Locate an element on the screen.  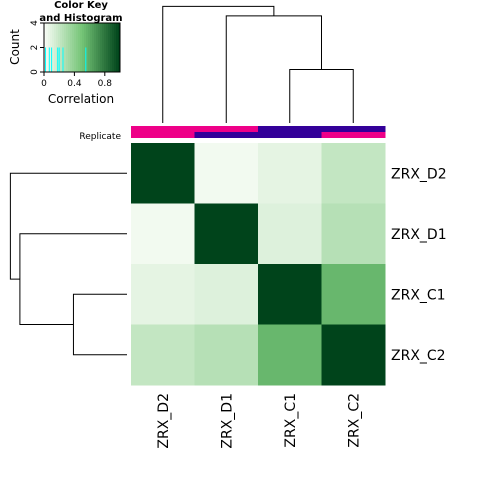
color-key-y-axis: 0 2 4 is located at coordinates (37, 47).